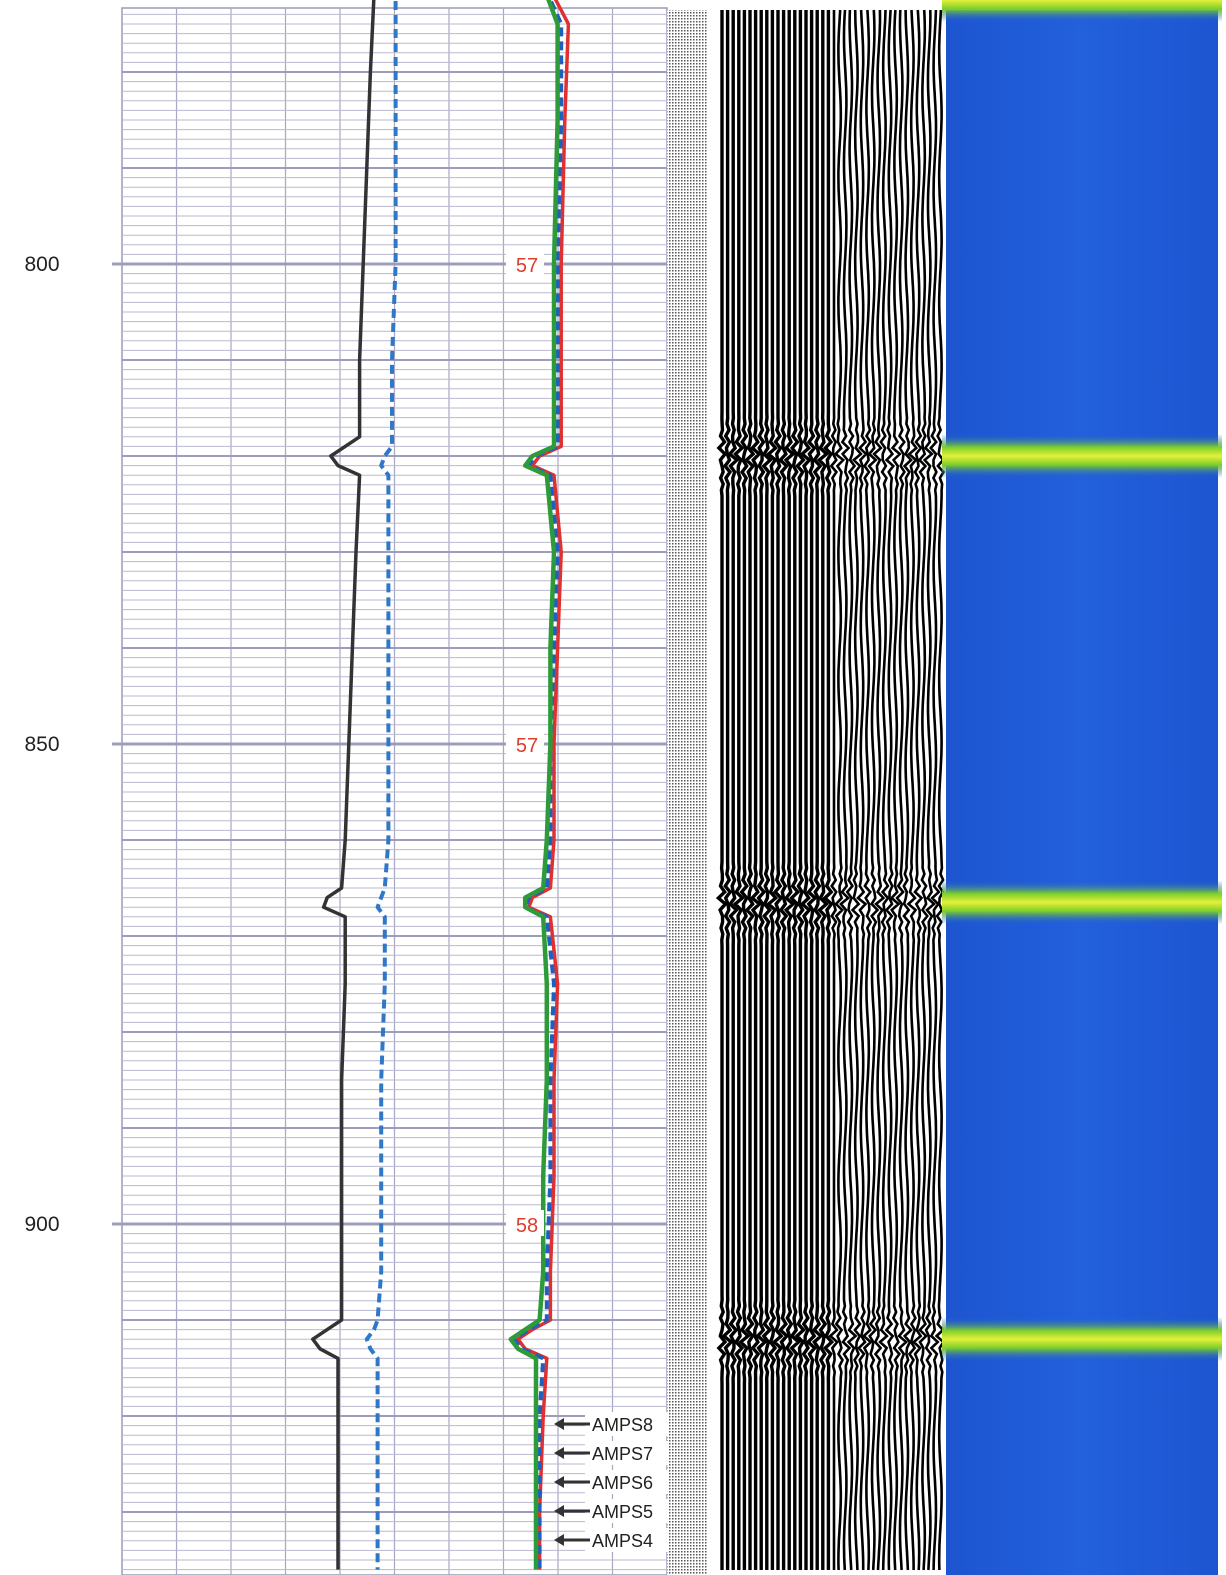  I want to click on amp-labels: AMPS8 AMPS7 AMPS6 AMPS5 AMPS4, so click(611, 1482).